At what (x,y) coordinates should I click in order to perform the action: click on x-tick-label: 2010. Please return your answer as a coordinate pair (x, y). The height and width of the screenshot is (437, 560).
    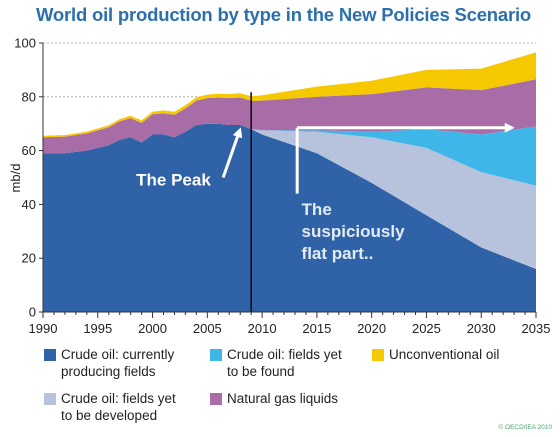
    Looking at the image, I should click on (262, 328).